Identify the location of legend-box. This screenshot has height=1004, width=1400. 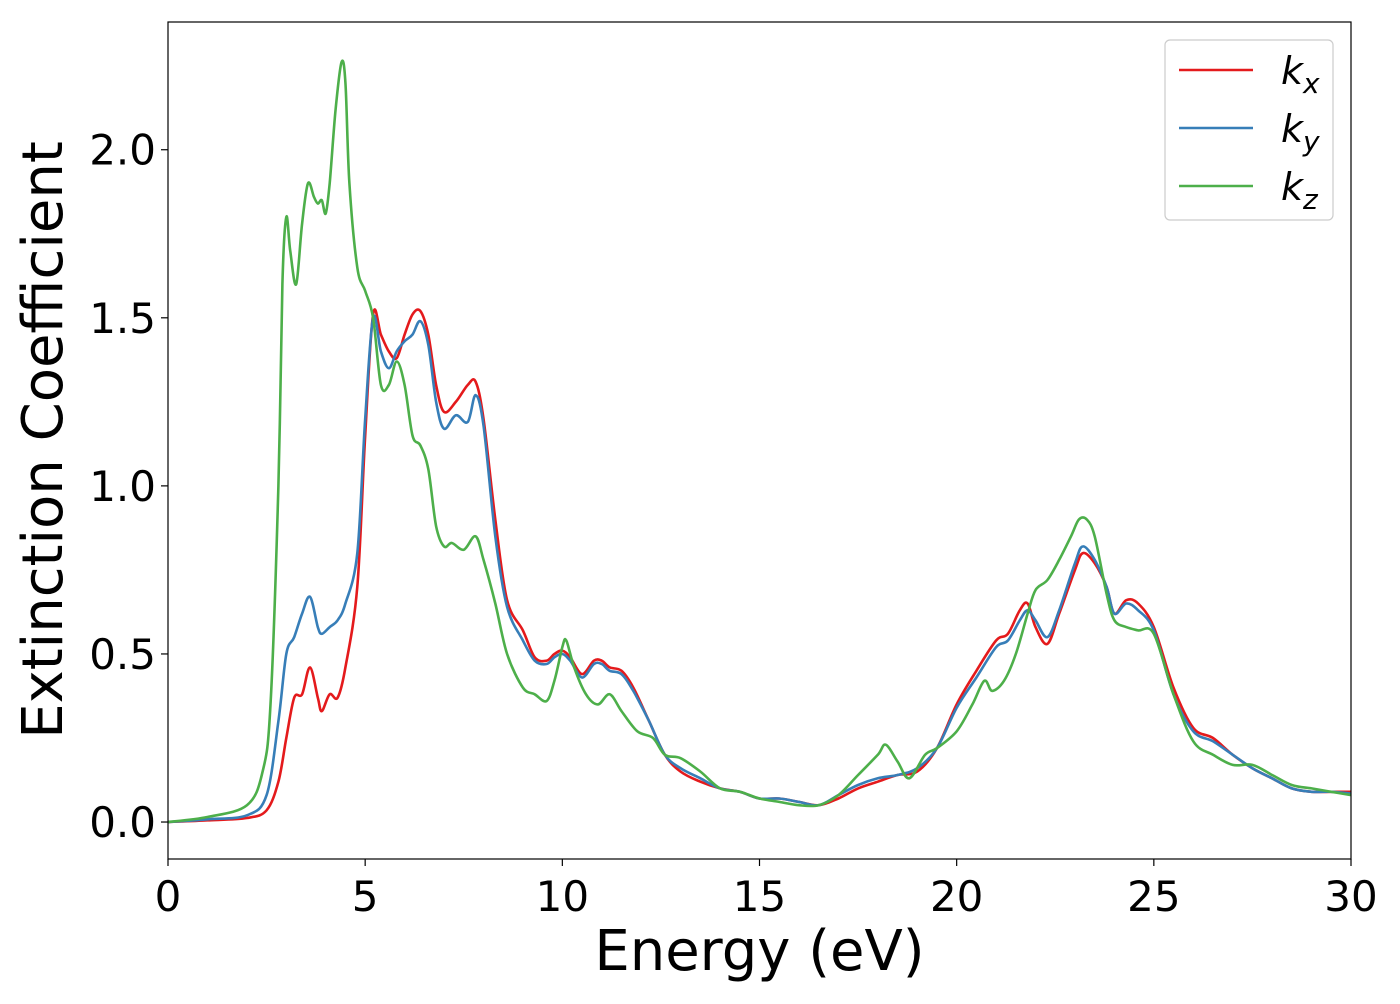
(1249, 130).